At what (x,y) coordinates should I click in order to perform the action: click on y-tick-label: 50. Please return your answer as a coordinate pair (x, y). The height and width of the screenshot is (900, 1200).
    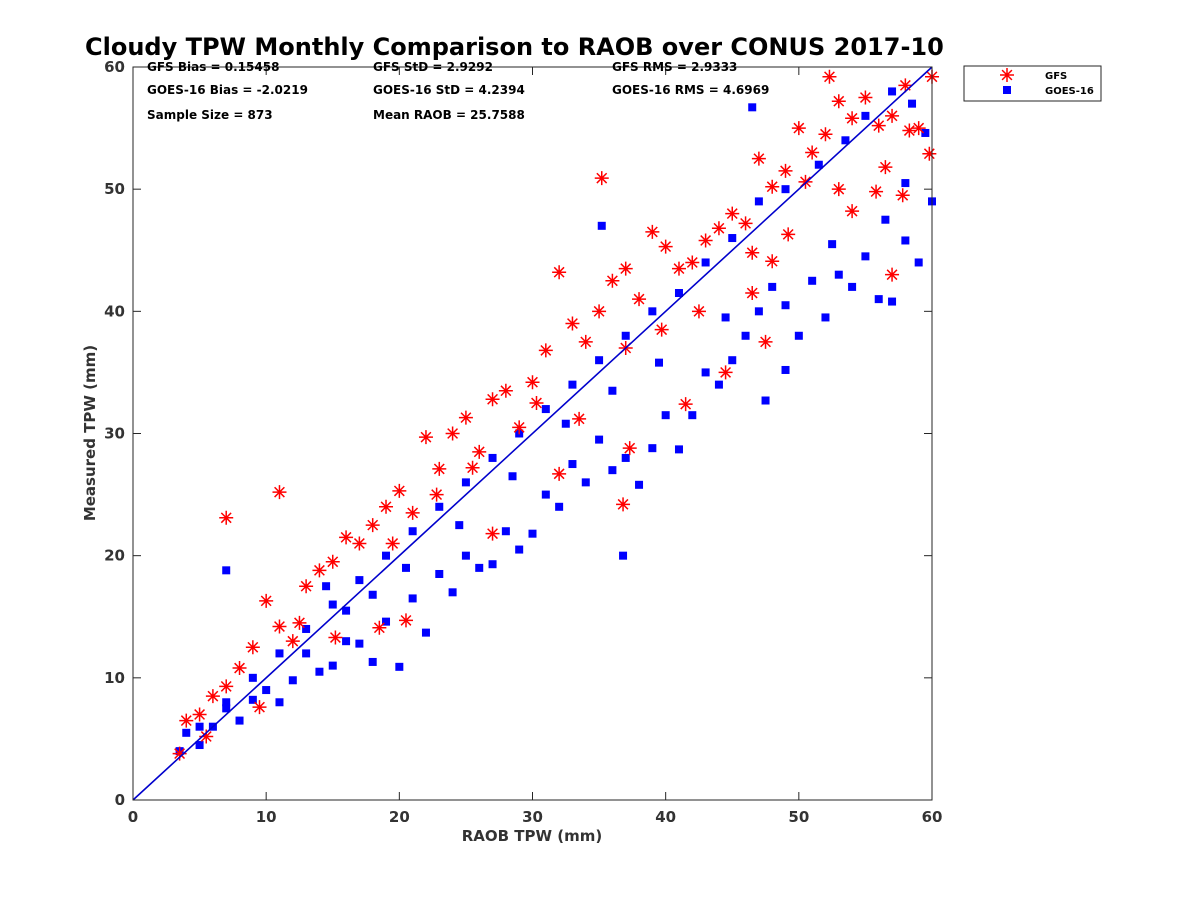
    Looking at the image, I should click on (114, 189).